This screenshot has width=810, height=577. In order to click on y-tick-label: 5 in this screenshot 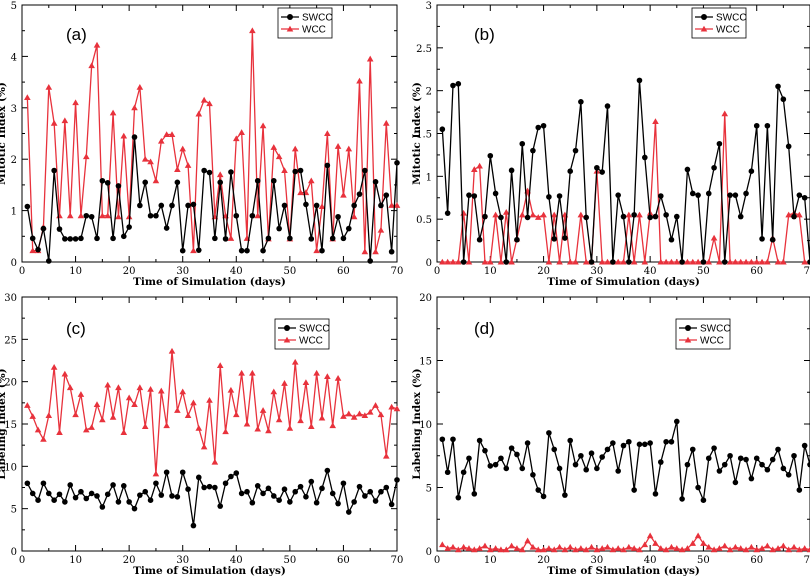, I will do `click(429, 489)`.